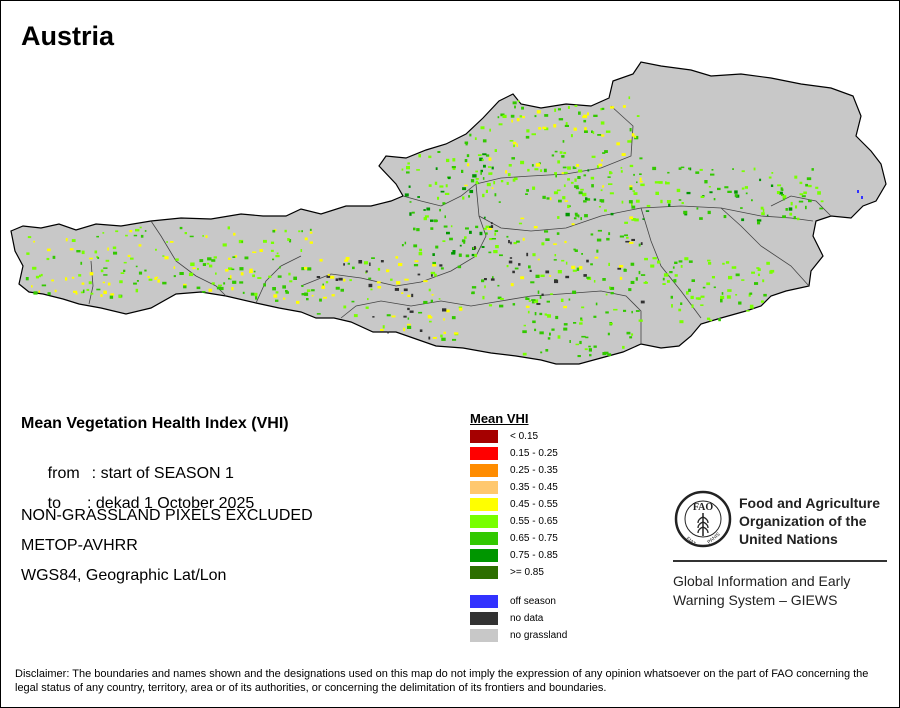 This screenshot has height=708, width=900. Describe the element at coordinates (534, 521) in the screenshot. I see `legend-label: 0.55 - 0.65` at that location.